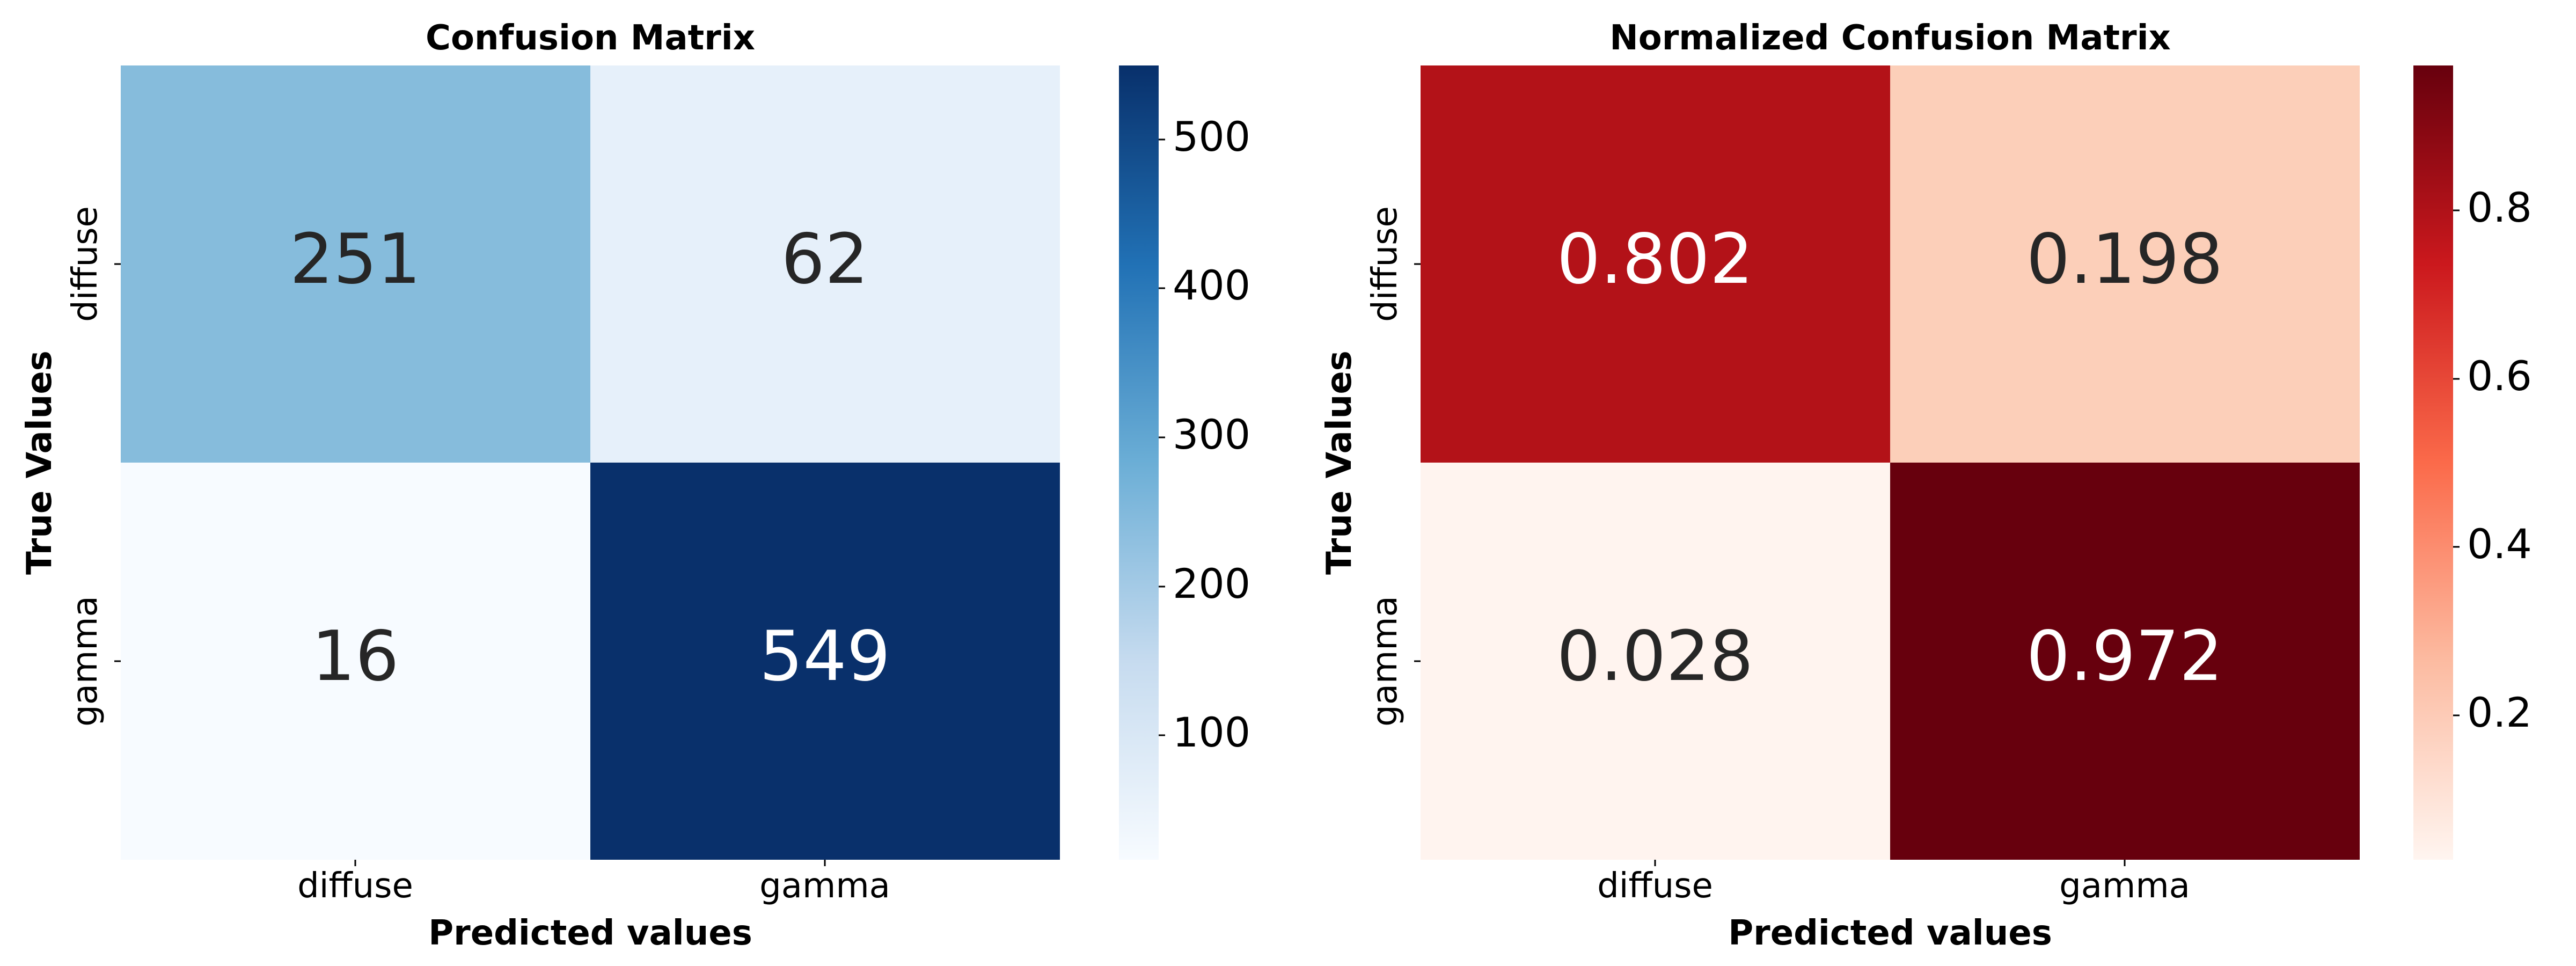  What do you see at coordinates (824, 657) in the screenshot?
I see `annotation-gamma-gamma: 549` at bounding box center [824, 657].